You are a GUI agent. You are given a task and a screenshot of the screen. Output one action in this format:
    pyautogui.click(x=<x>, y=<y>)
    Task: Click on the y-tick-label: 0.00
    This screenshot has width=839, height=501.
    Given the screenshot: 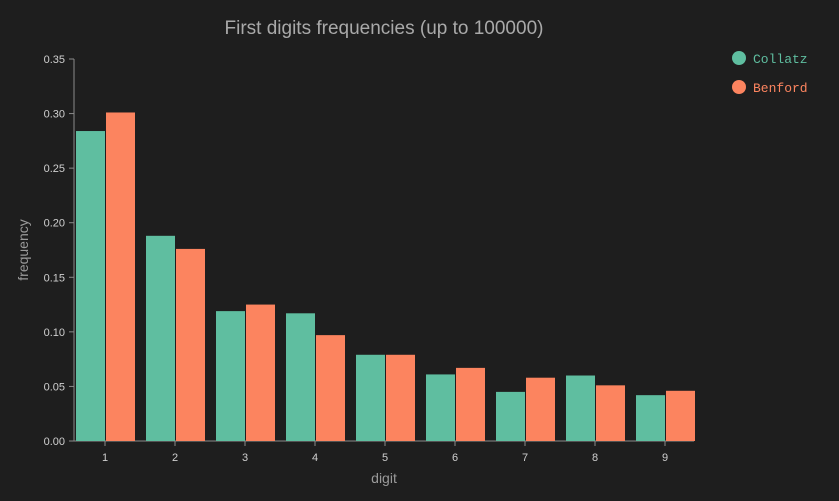 What is the action you would take?
    pyautogui.click(x=54, y=442)
    